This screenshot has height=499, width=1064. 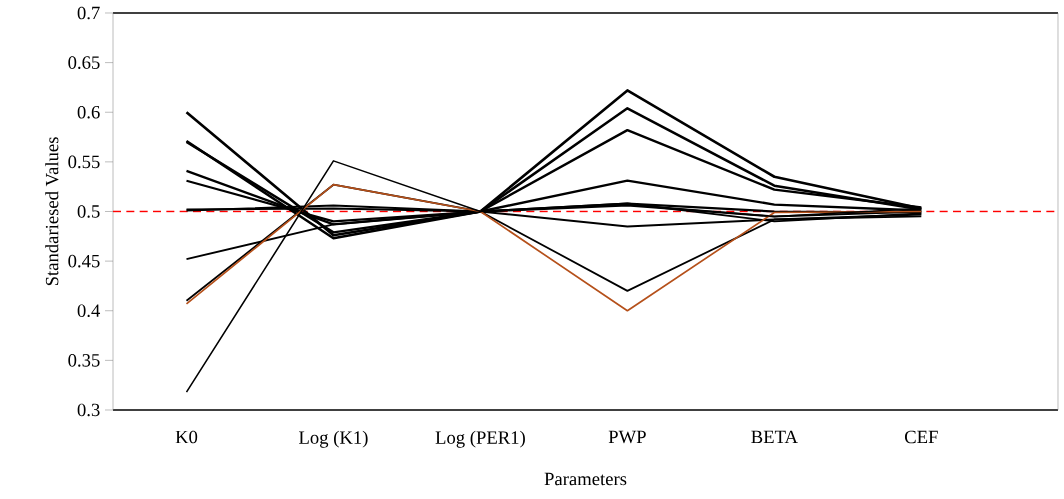 I want to click on y-tick-label: 0.45, so click(x=84, y=261).